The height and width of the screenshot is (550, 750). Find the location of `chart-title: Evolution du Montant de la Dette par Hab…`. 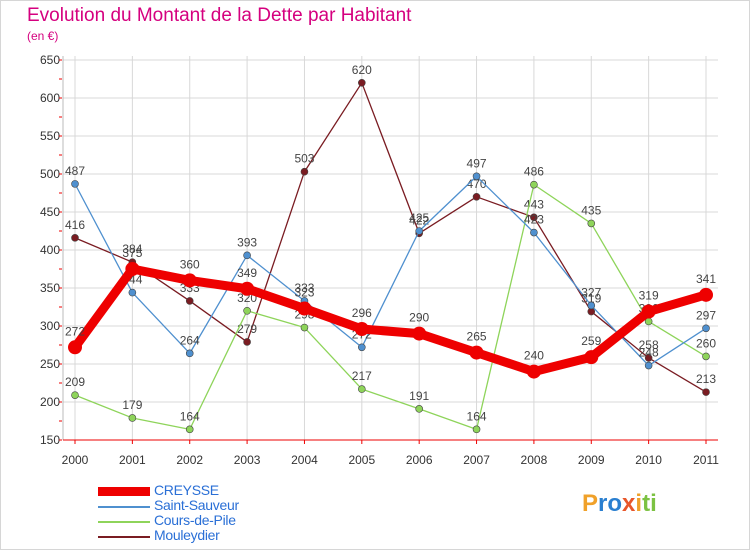

chart-title: Evolution du Montant de la Dette par Hab… is located at coordinates (219, 15).